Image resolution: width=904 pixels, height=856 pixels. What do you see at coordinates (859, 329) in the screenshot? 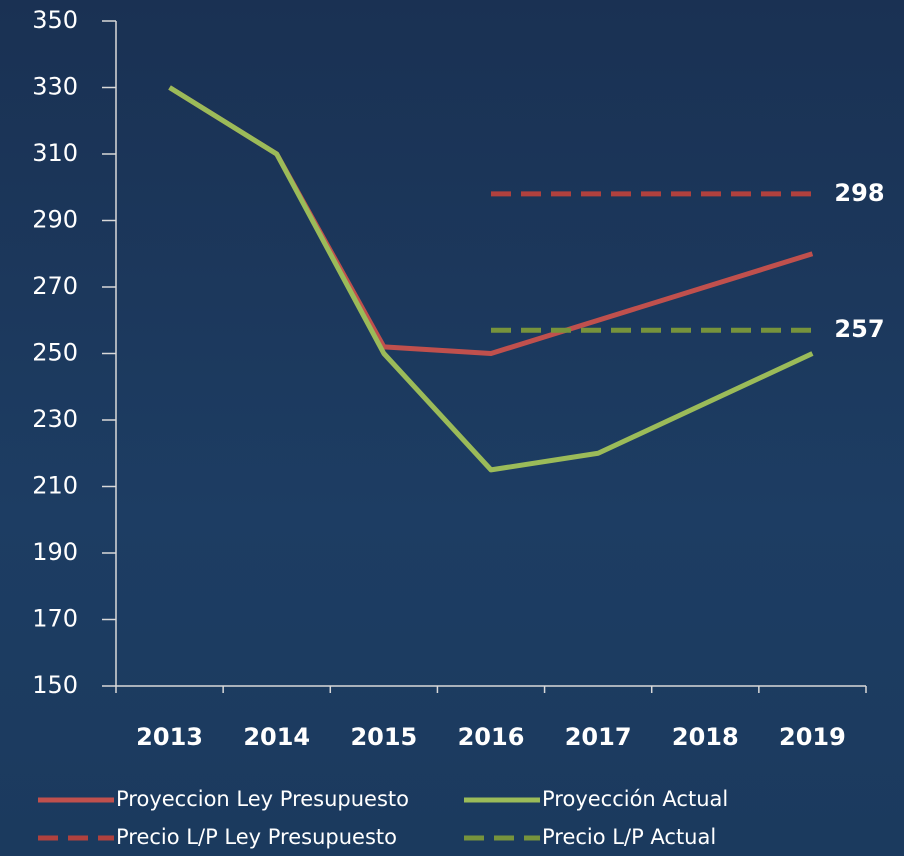
I see `data-label: 257` at bounding box center [859, 329].